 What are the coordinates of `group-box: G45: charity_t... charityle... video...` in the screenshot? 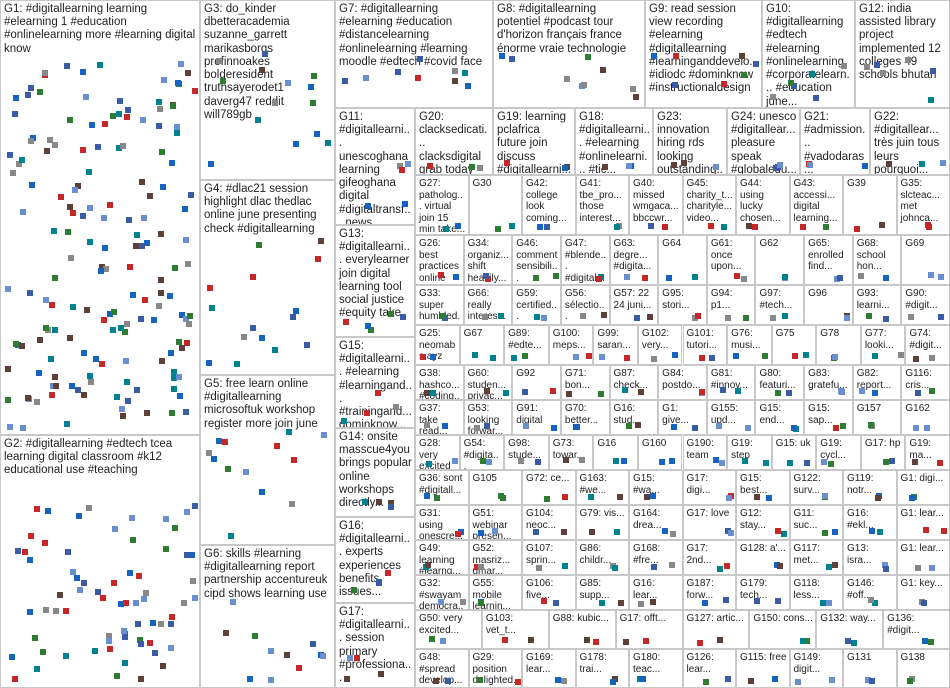 It's located at (709, 205).